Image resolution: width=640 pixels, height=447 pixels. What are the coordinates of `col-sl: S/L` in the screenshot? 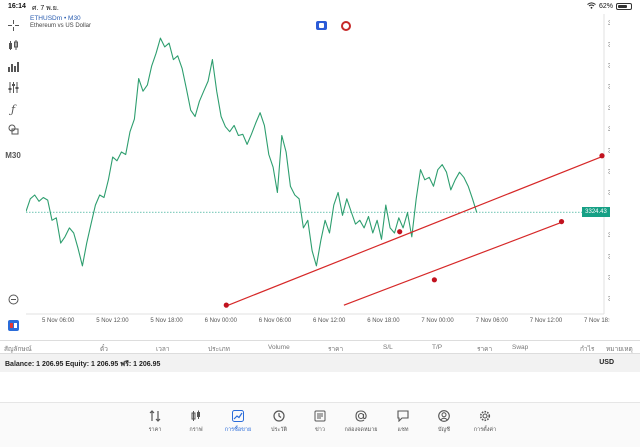 It's located at (388, 347).